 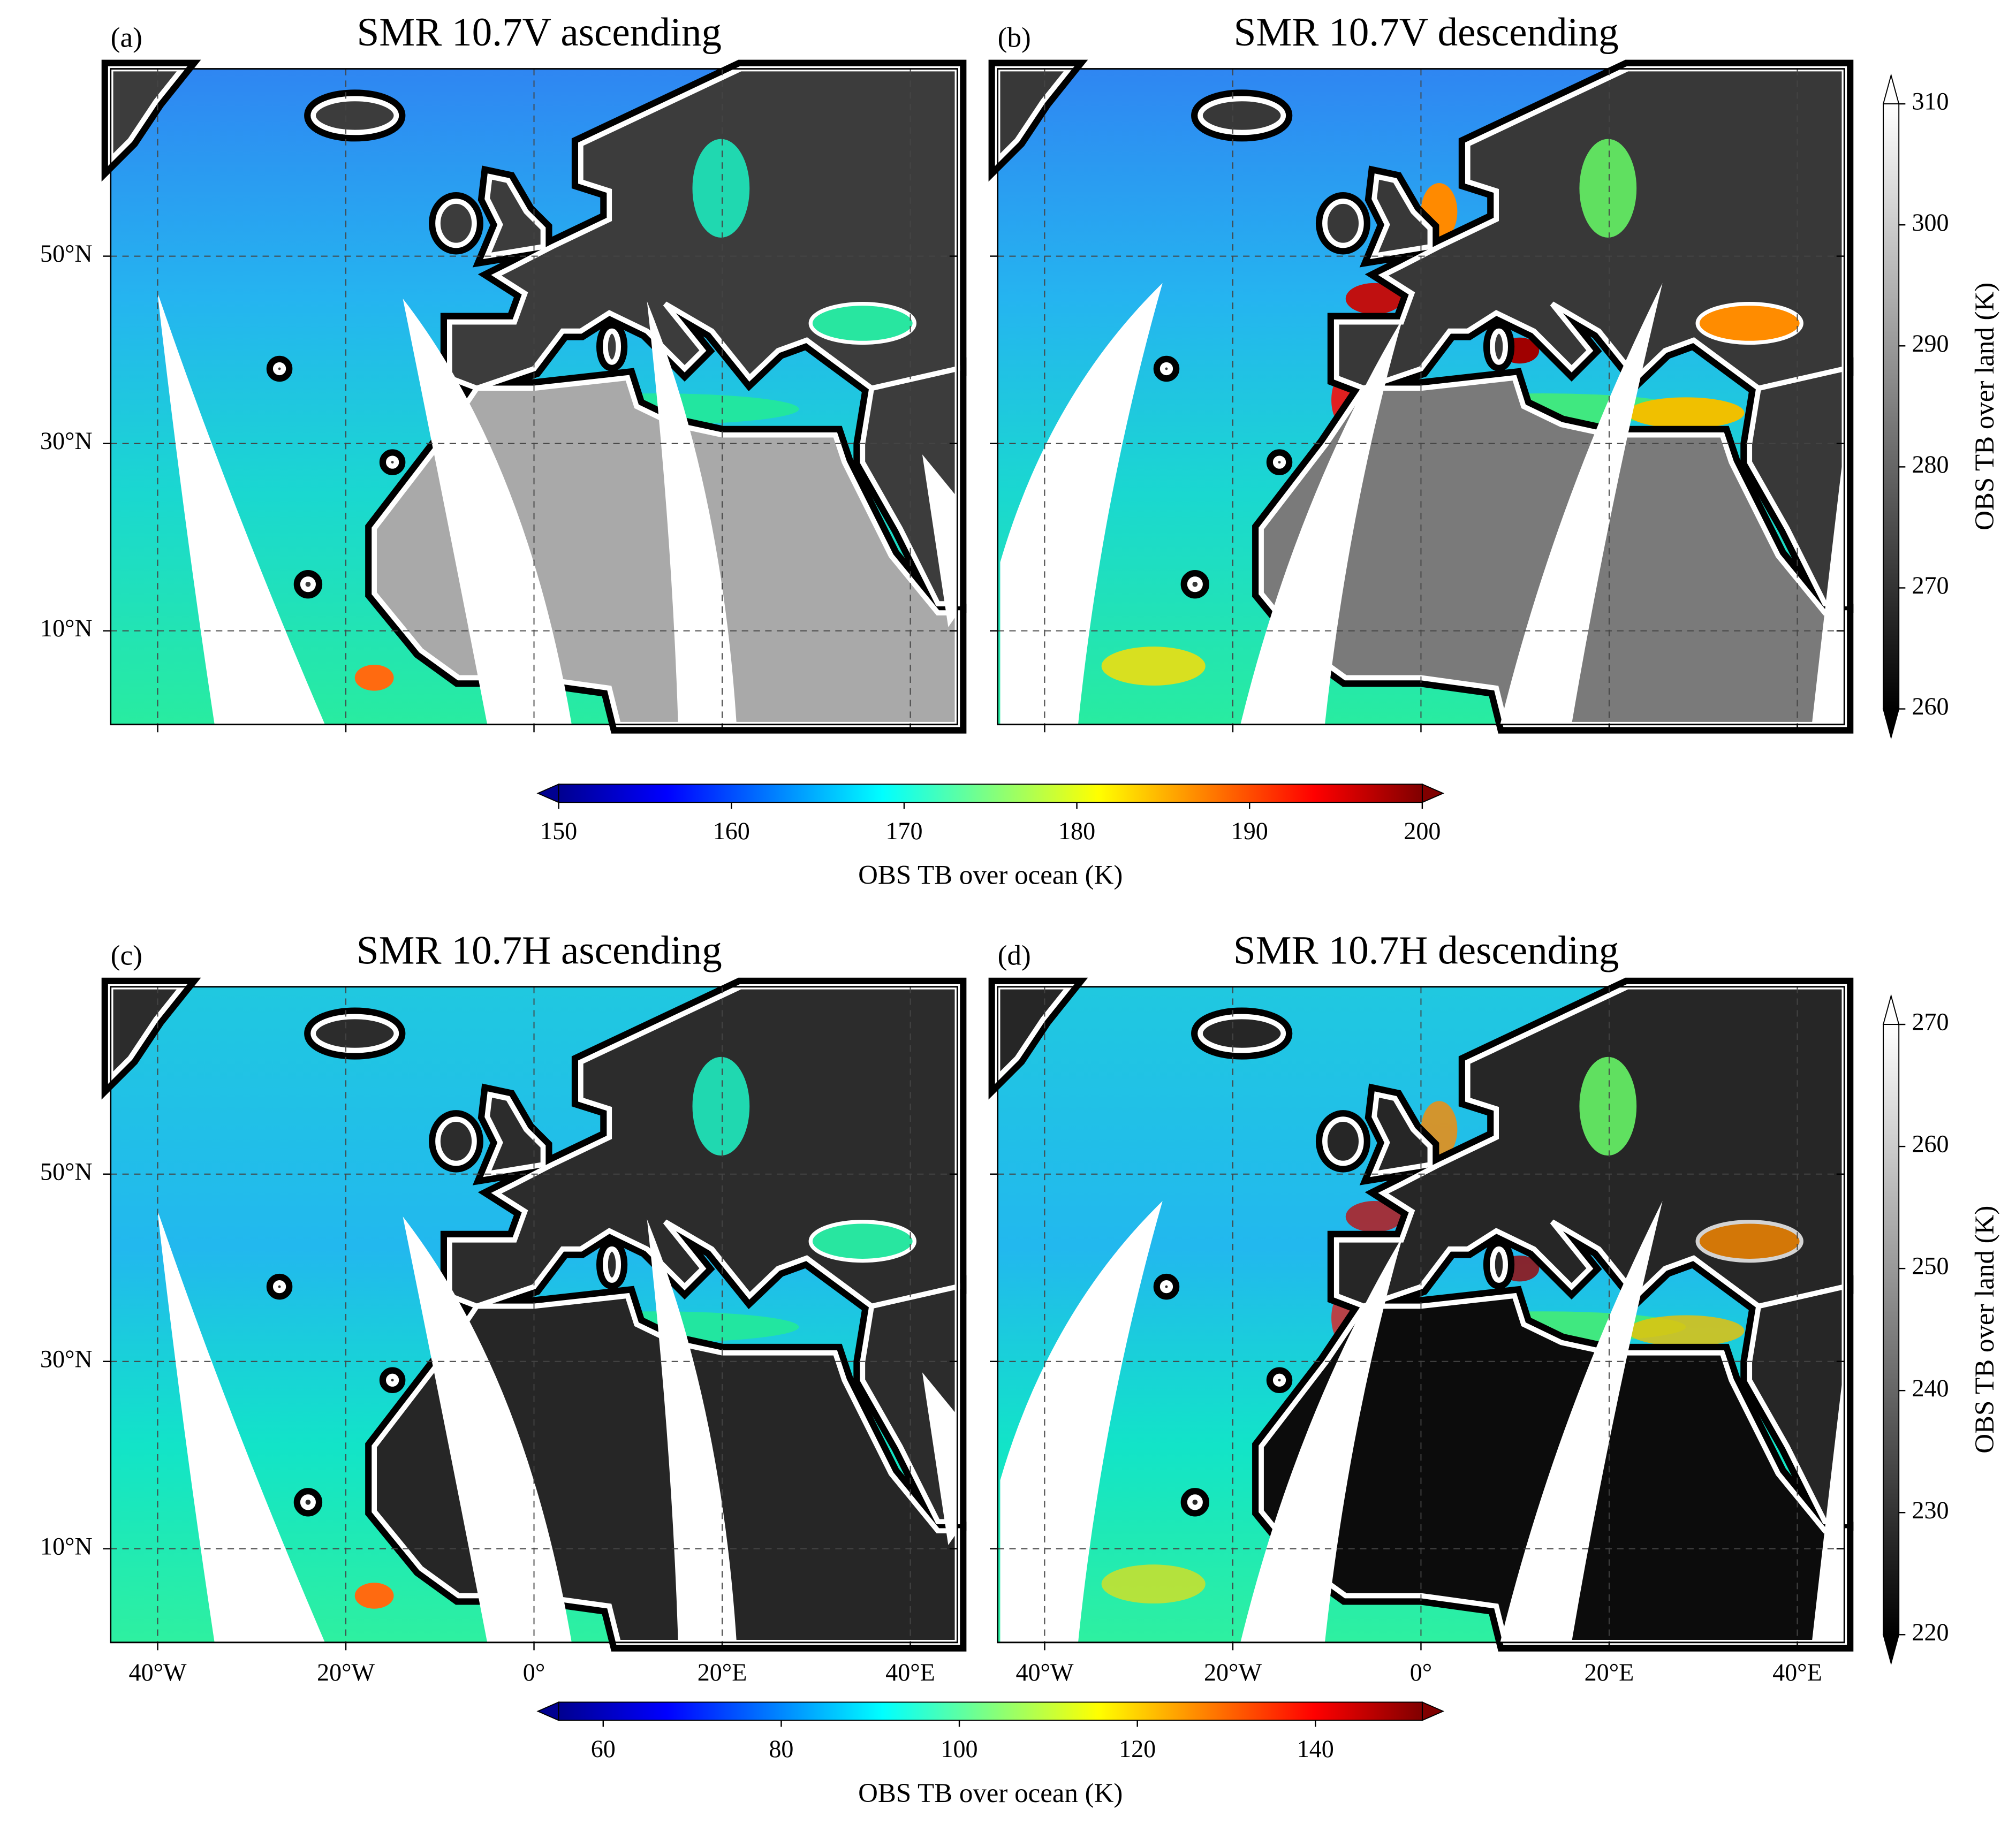 I want to click on colorbar-tick-label: 180, so click(x=1076, y=831).